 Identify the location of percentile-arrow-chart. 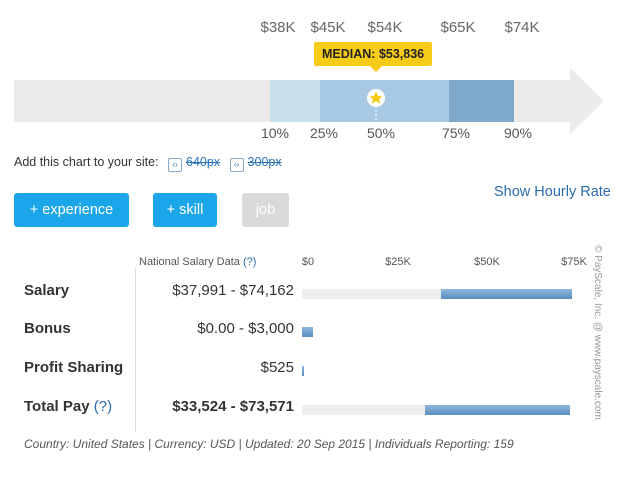
(309, 101).